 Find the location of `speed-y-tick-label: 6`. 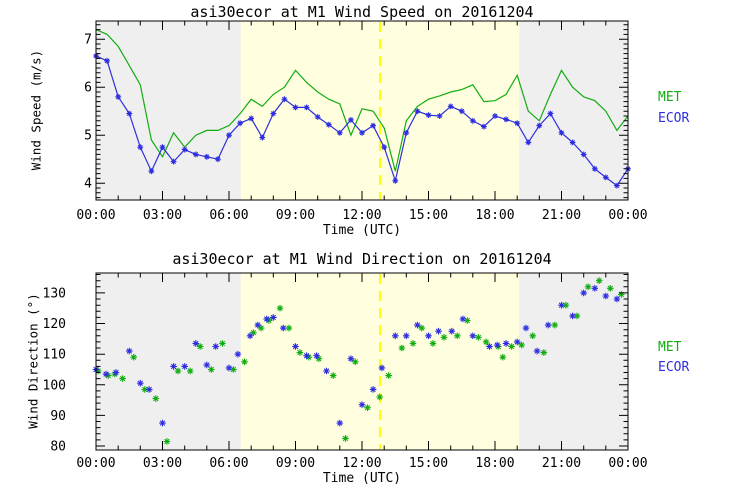

speed-y-tick-label: 6 is located at coordinates (88, 88).